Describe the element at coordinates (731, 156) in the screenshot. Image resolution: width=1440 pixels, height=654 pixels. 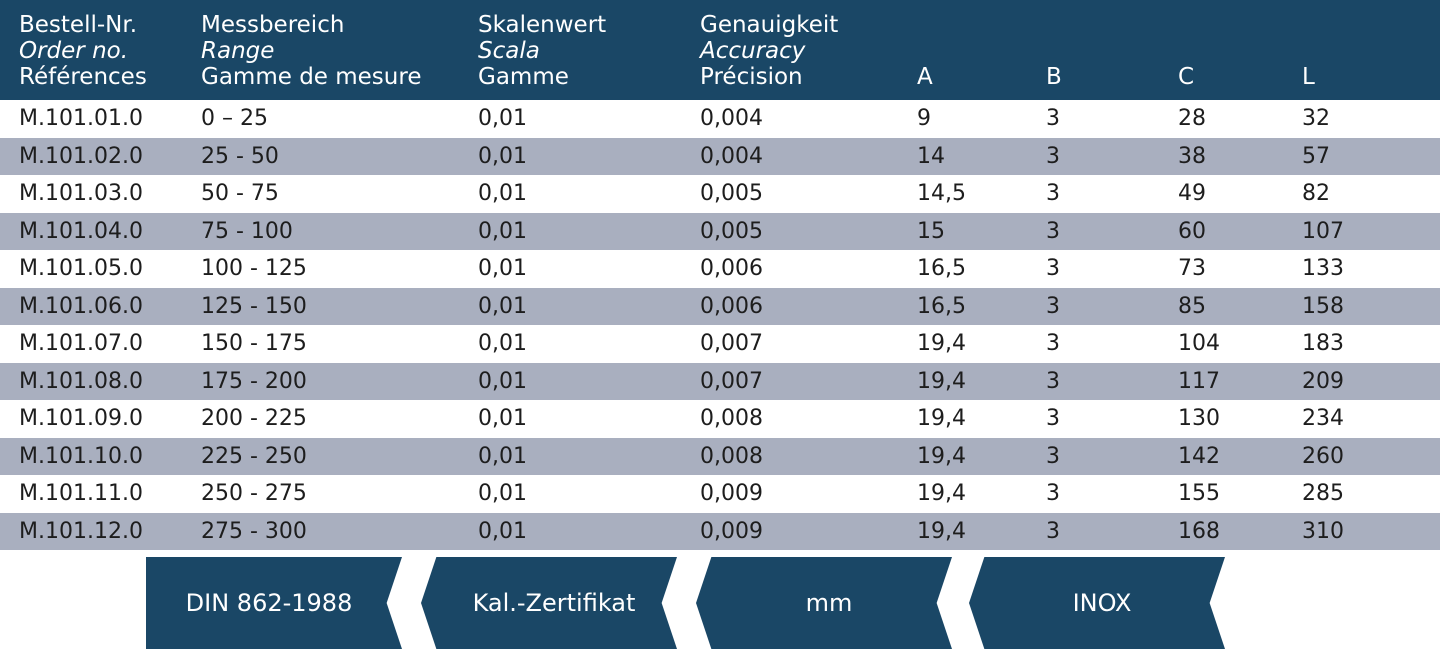
I see `accuracy-cell: 0,004` at that location.